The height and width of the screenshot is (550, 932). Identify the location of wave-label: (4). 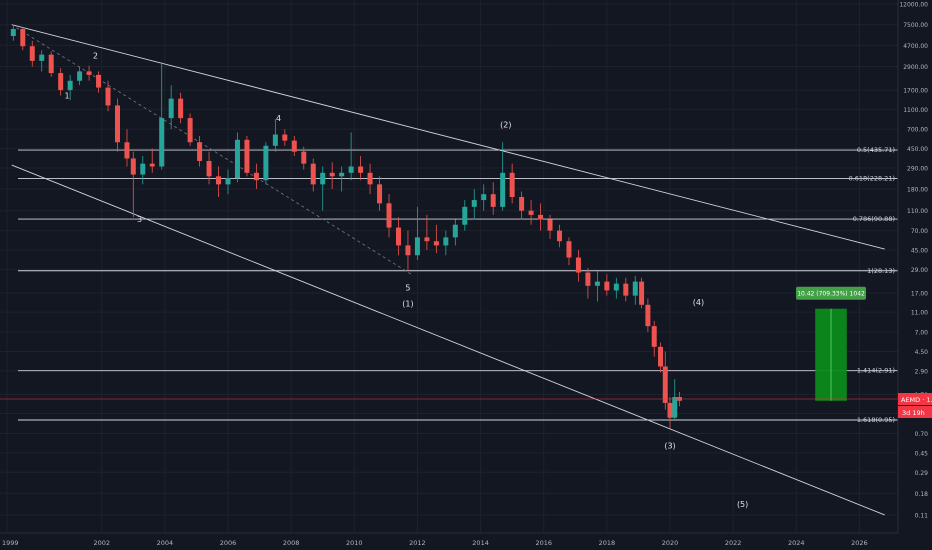
(698, 302).